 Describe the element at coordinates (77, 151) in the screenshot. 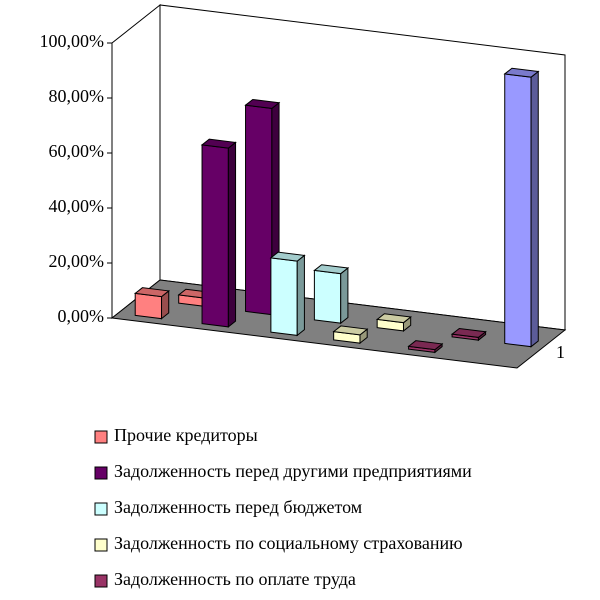

I see `y-tick-label: 60,00%` at that location.